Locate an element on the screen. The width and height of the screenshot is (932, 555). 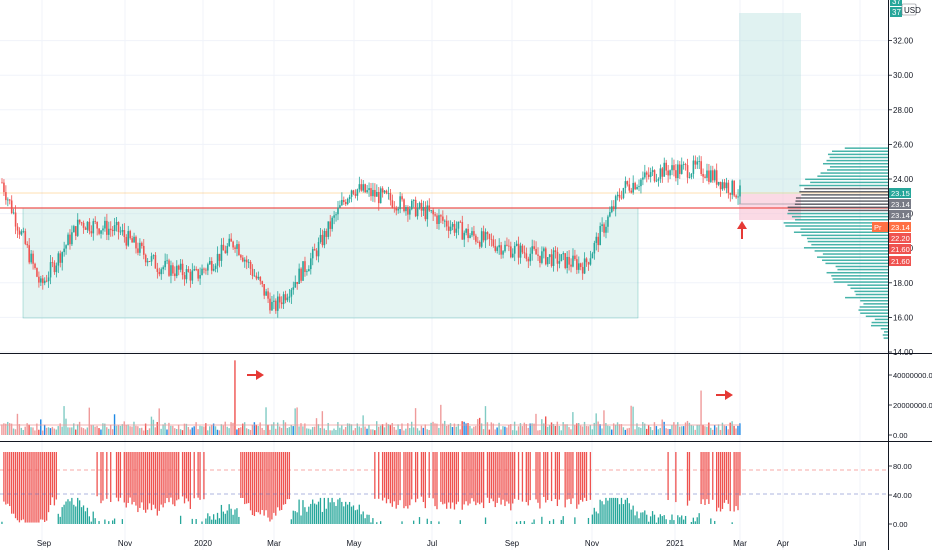
volume-bars is located at coordinates (371, 397).